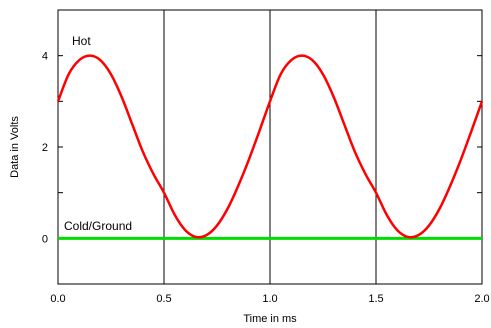 This screenshot has height=328, width=491. Describe the element at coordinates (45, 239) in the screenshot. I see `y-tick-label: 0` at that location.